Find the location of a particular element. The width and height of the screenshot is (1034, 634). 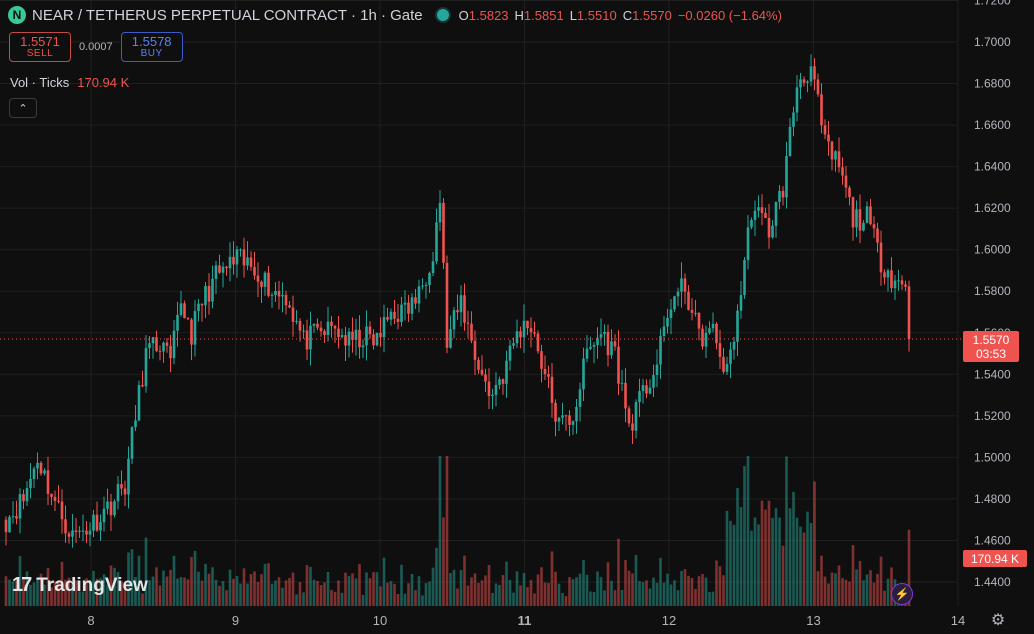

open-label: O is located at coordinates (463, 15).